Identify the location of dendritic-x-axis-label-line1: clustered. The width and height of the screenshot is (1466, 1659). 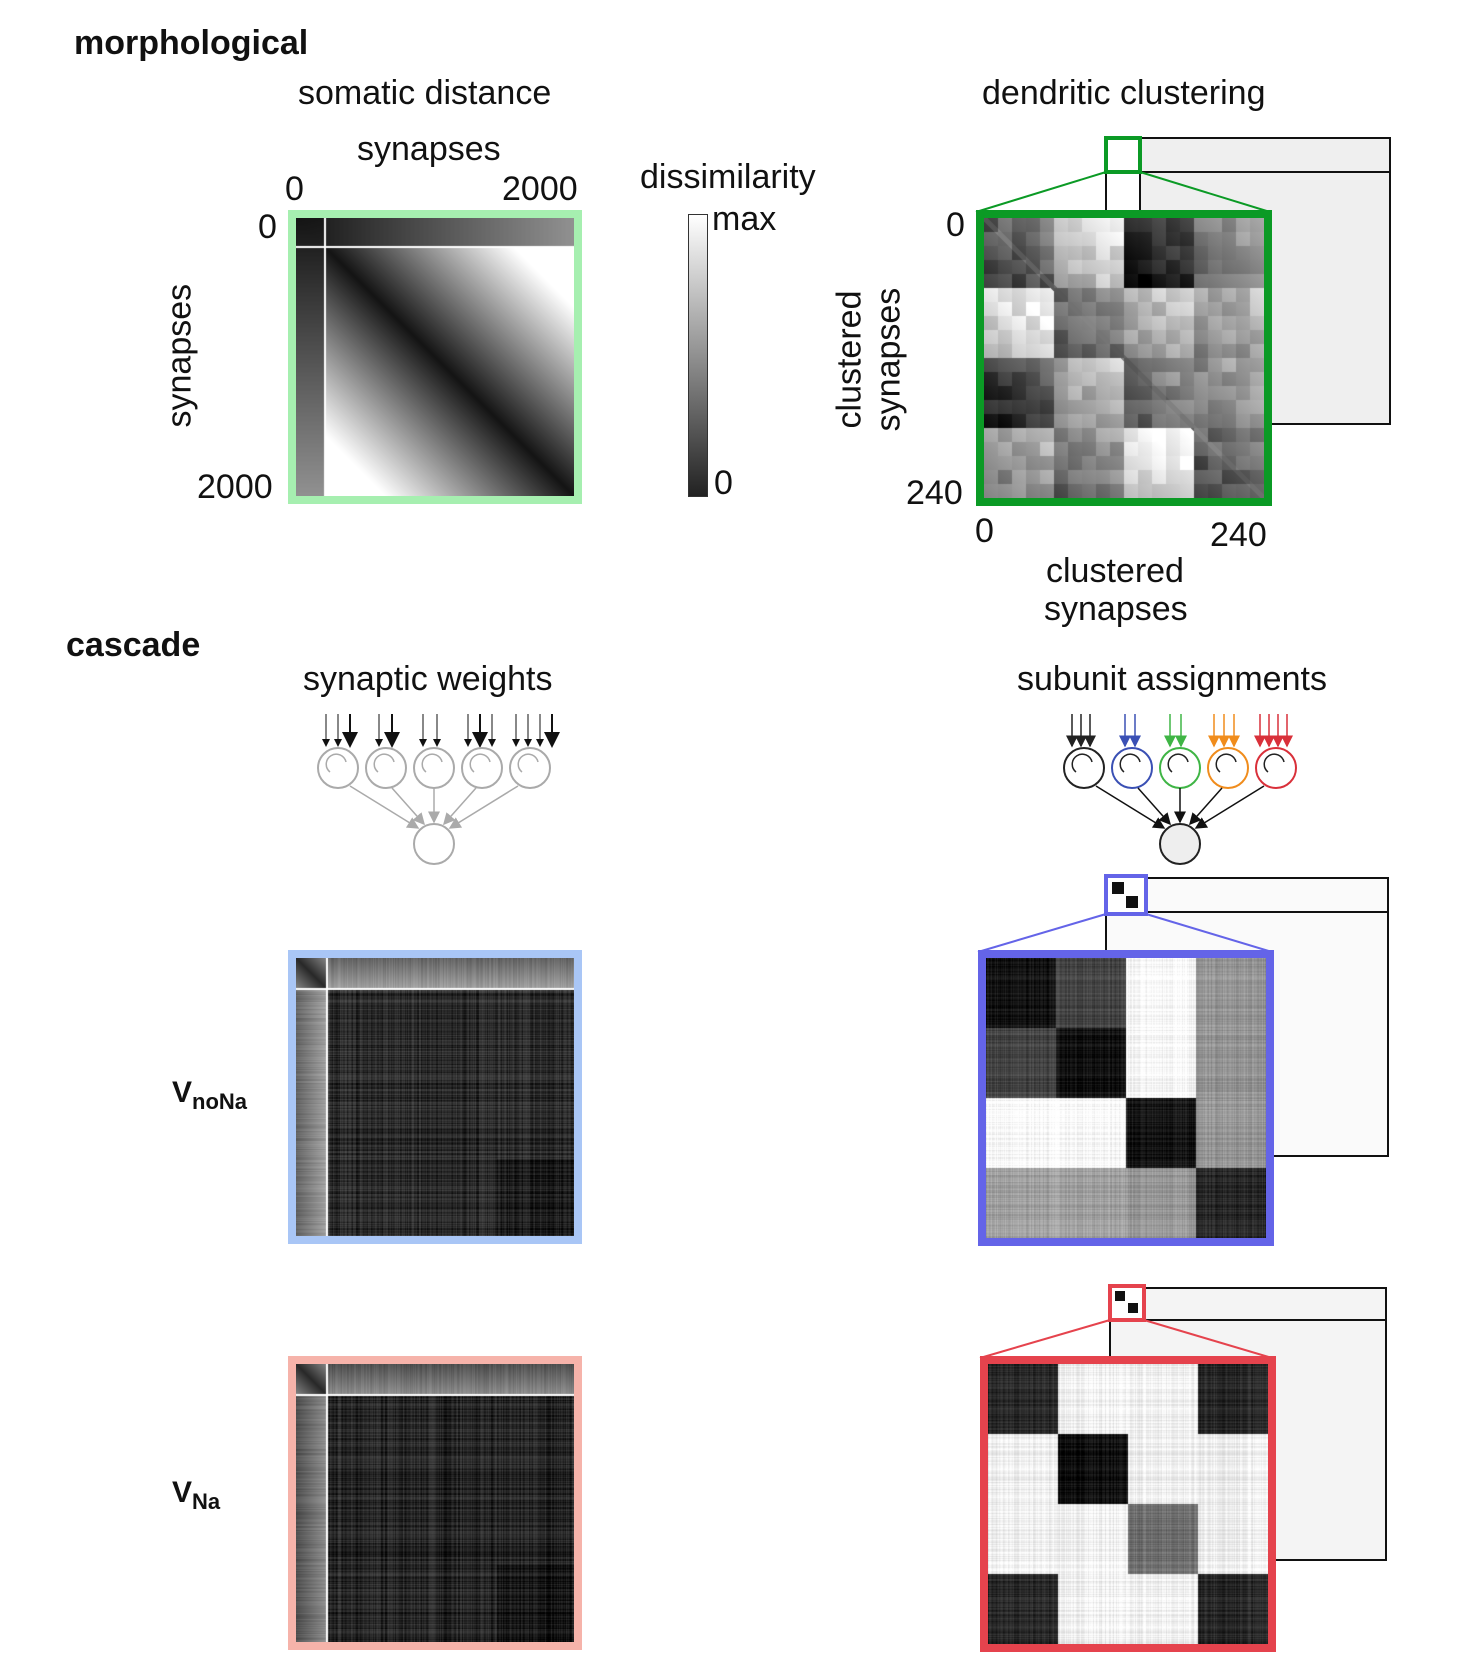
(1115, 571).